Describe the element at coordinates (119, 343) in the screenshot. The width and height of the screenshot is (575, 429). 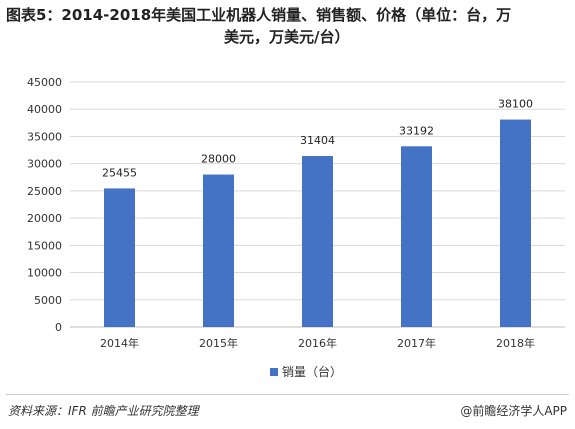
I see `x-tick-label: 2014年` at that location.